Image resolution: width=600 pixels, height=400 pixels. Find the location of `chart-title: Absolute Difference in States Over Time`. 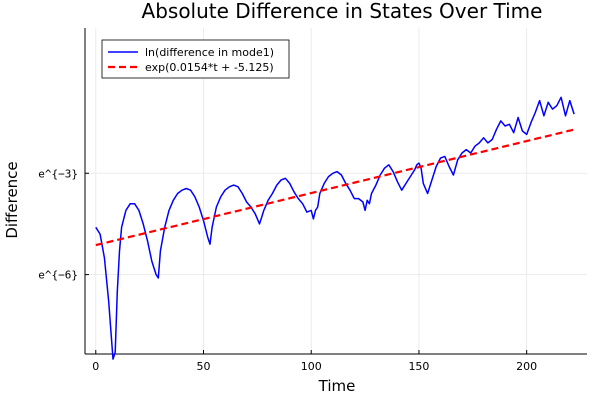

chart-title: Absolute Difference in States Over Time is located at coordinates (342, 11).